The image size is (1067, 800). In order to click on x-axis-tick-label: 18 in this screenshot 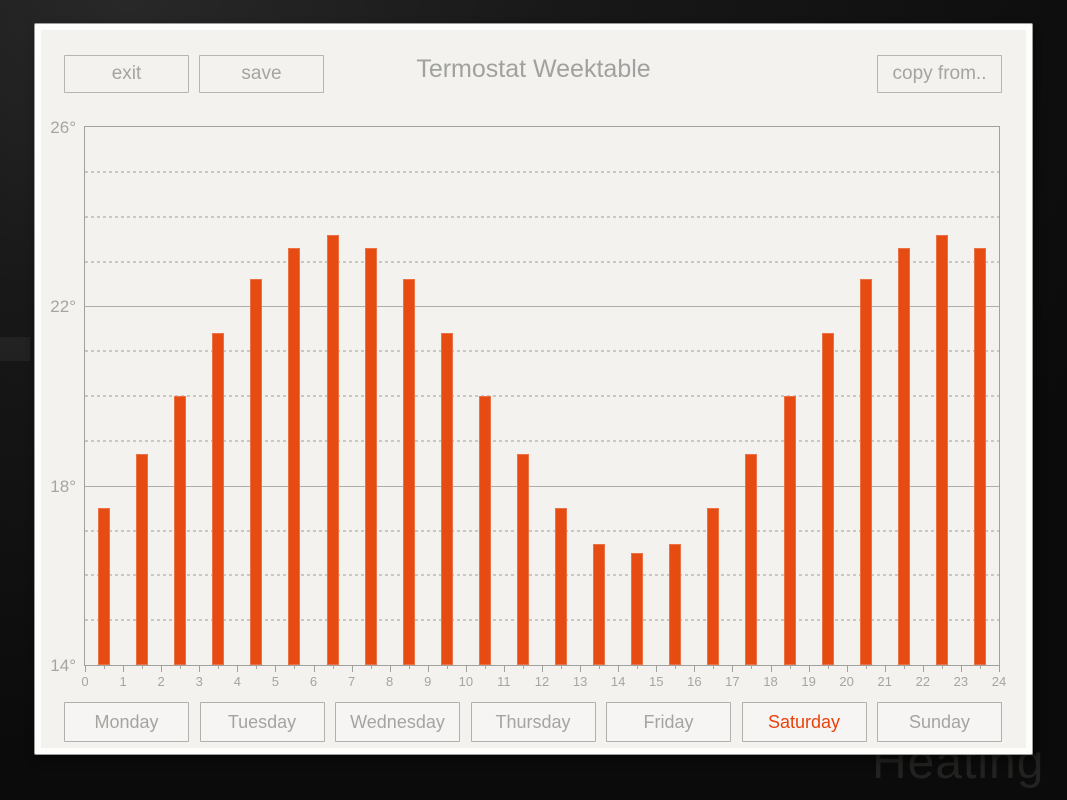, I will do `click(770, 681)`.